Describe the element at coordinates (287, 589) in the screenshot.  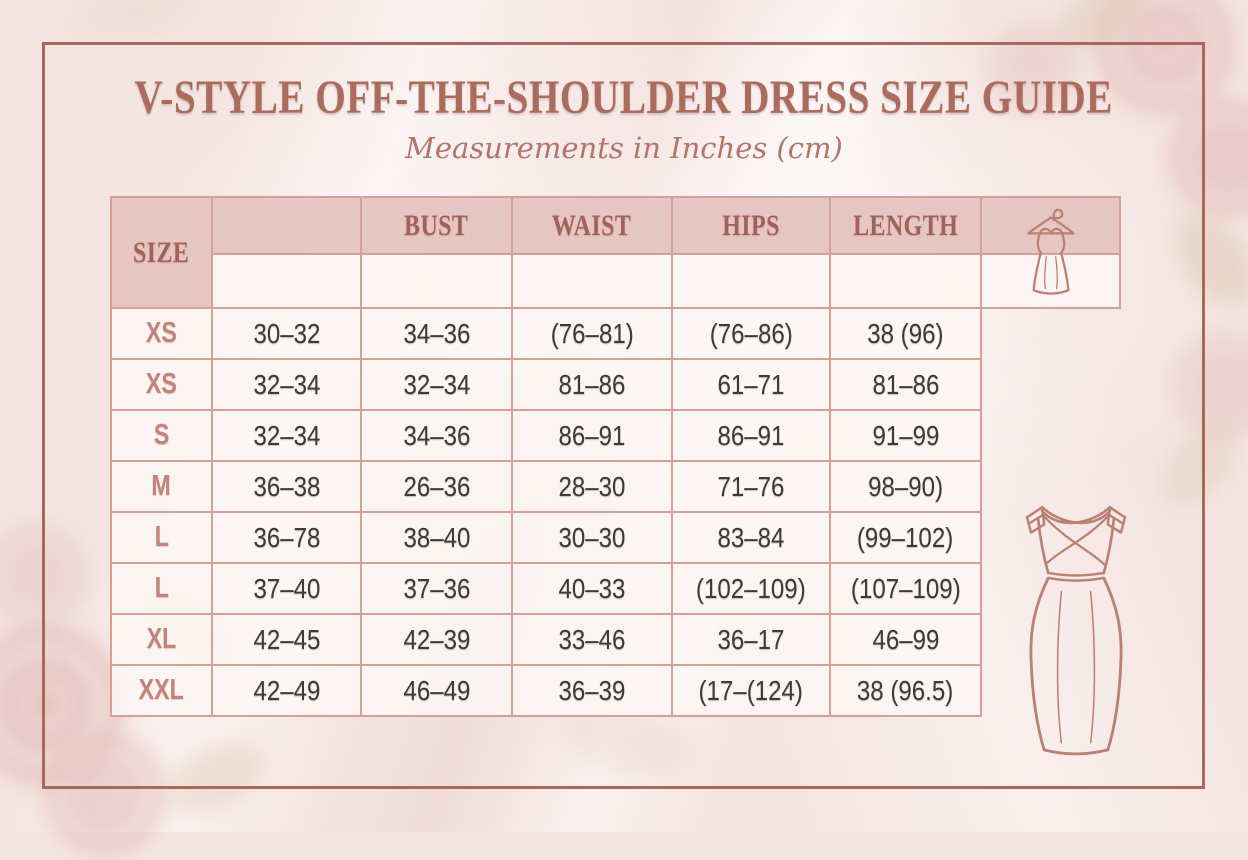
I see `measurement-cell: 37–40` at that location.